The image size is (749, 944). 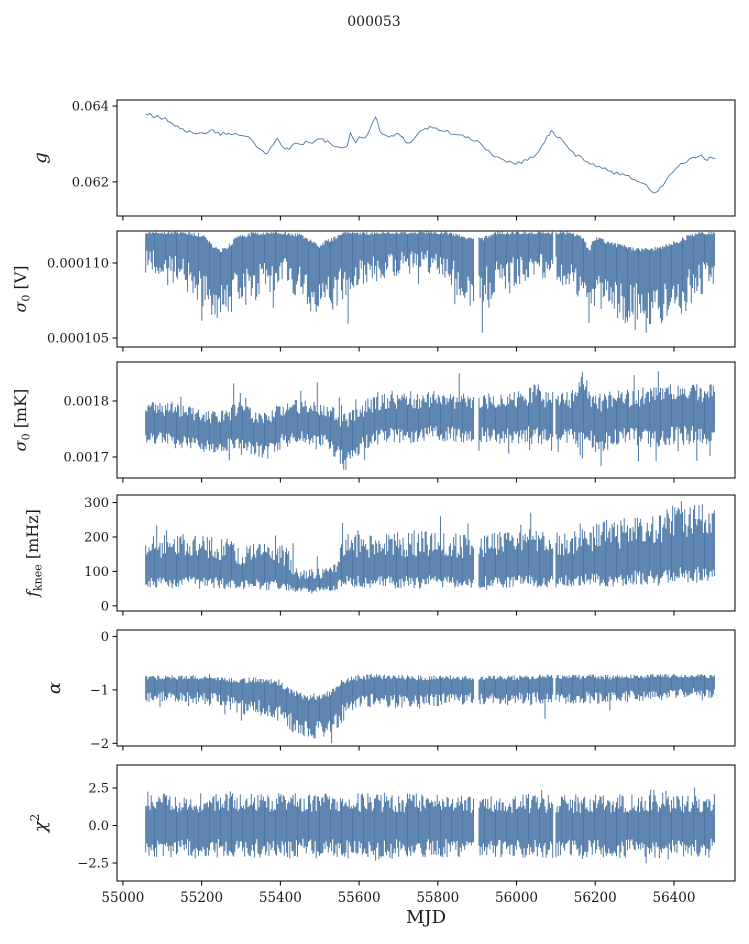 I want to click on panel-f-knee: 0 100 200 300 fknee [mHz], so click(x=379, y=555).